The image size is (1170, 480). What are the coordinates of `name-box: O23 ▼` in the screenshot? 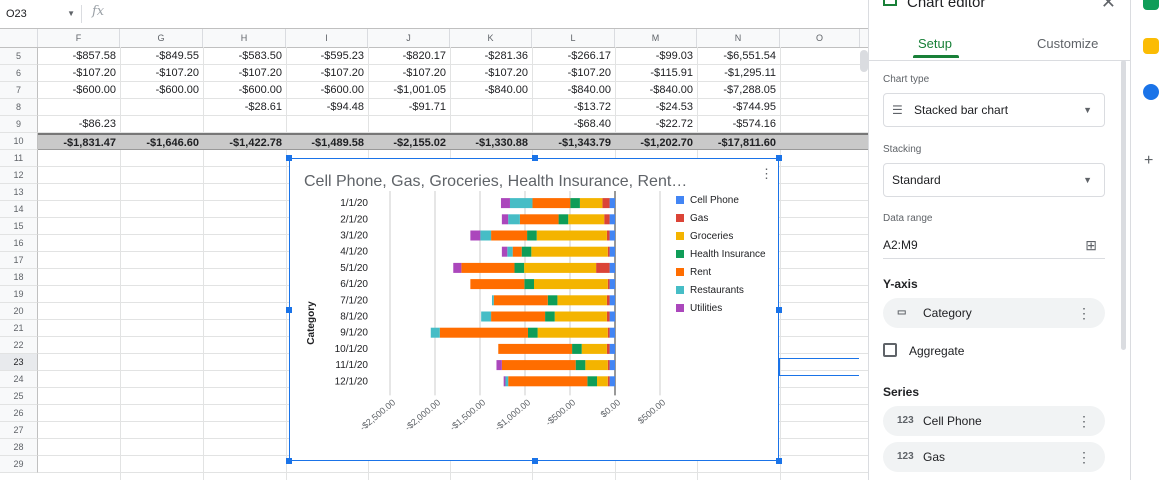 It's located at (42, 14).